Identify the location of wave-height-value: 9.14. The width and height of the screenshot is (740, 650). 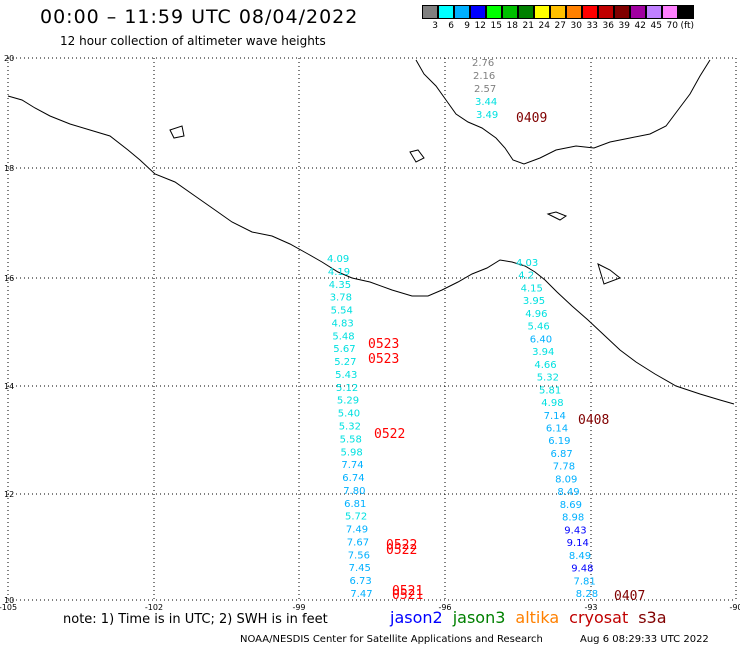
(578, 543).